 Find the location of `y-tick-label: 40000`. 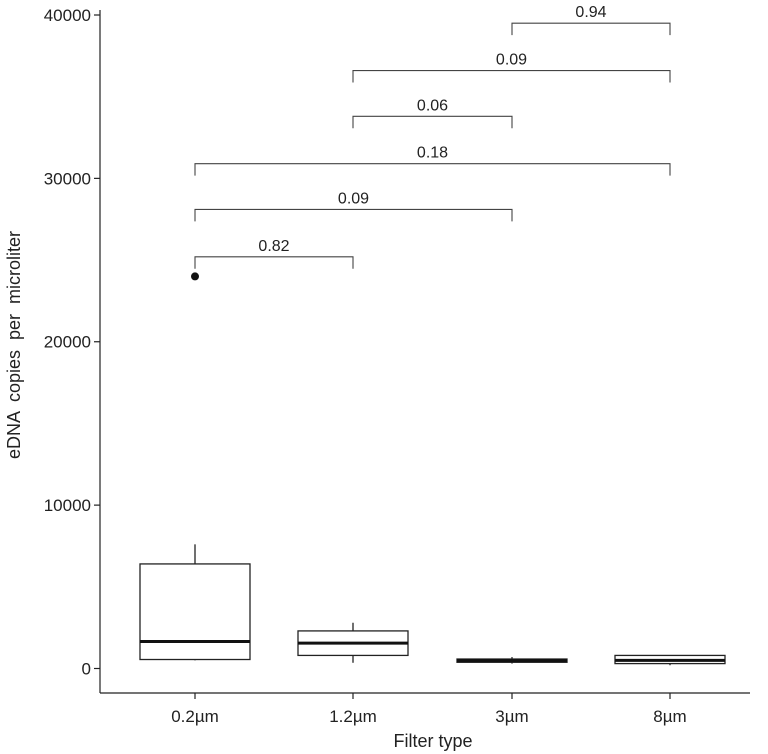

y-tick-label: 40000 is located at coordinates (67, 15).